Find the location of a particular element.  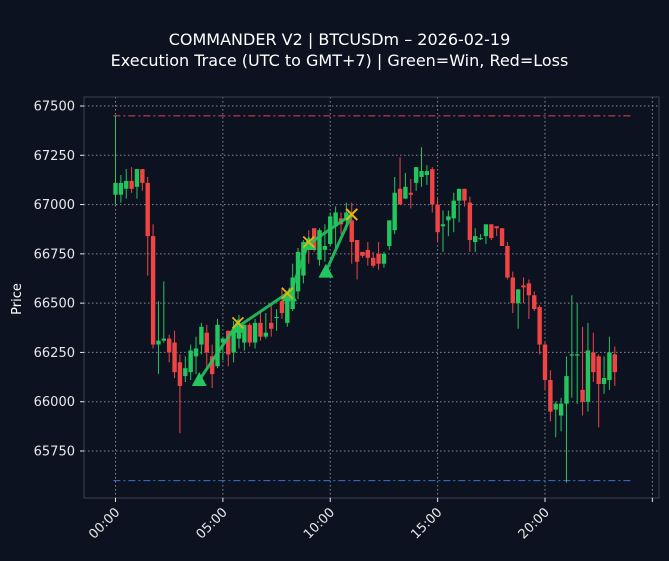

y-tick-label: 67000 is located at coordinates (54, 205).